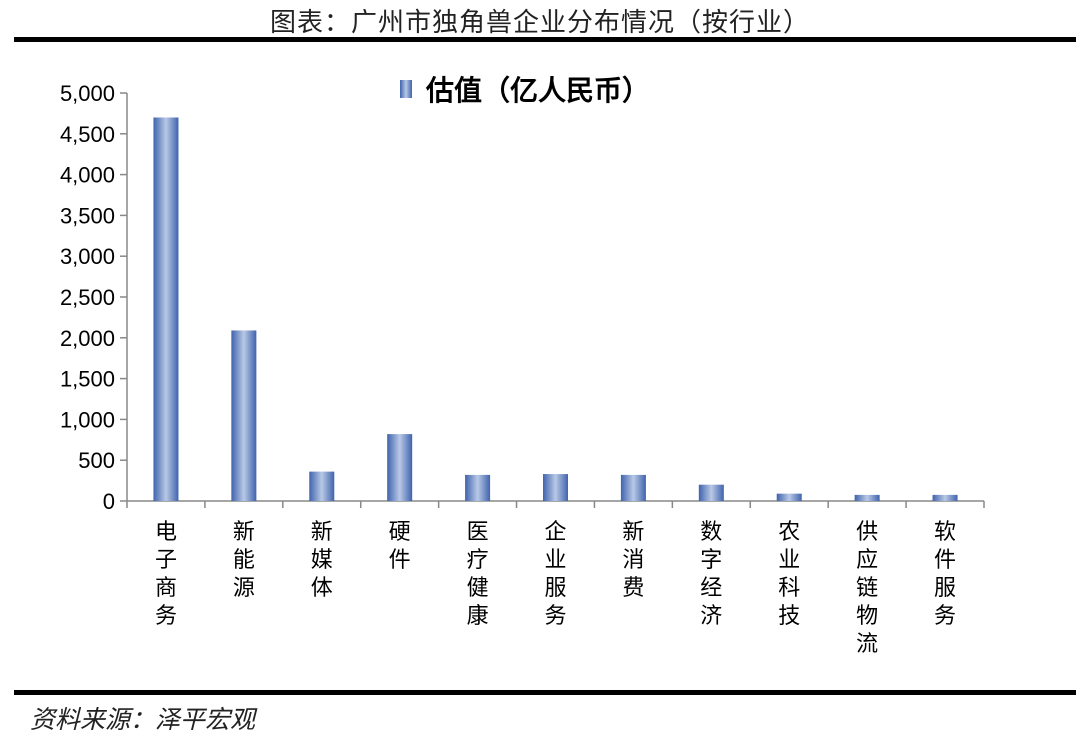 The image size is (1080, 747). Describe the element at coordinates (87, 175) in the screenshot. I see `y-tick-label: 4,000` at that location.